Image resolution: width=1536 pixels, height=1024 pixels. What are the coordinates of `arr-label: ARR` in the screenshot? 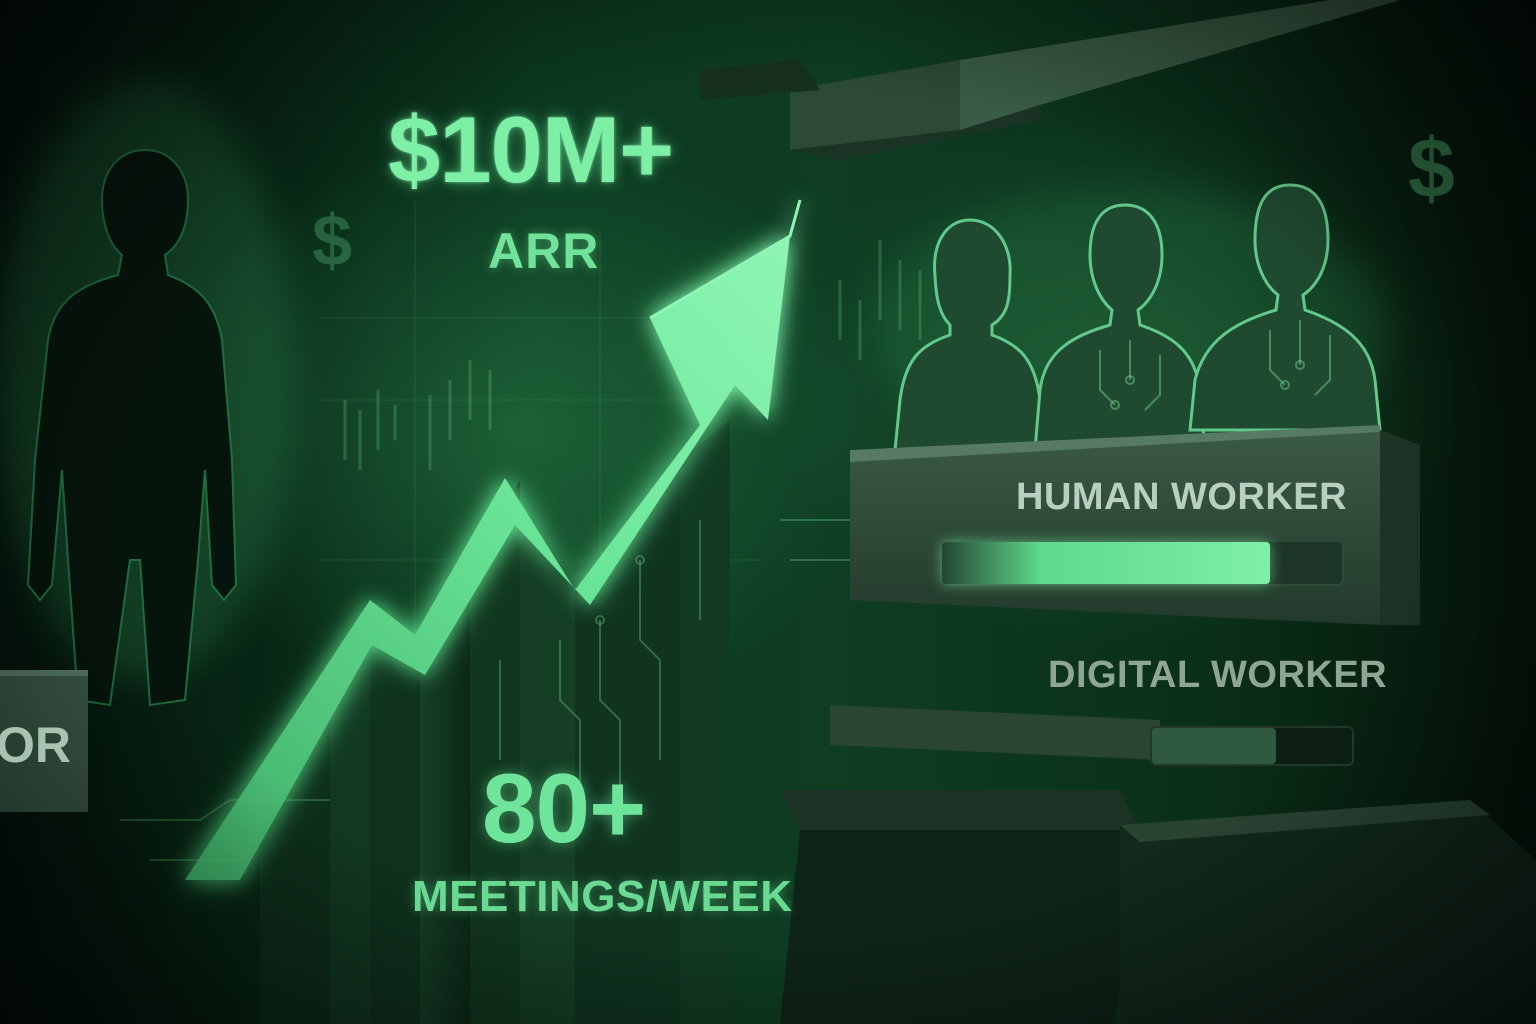 It's located at (544, 251).